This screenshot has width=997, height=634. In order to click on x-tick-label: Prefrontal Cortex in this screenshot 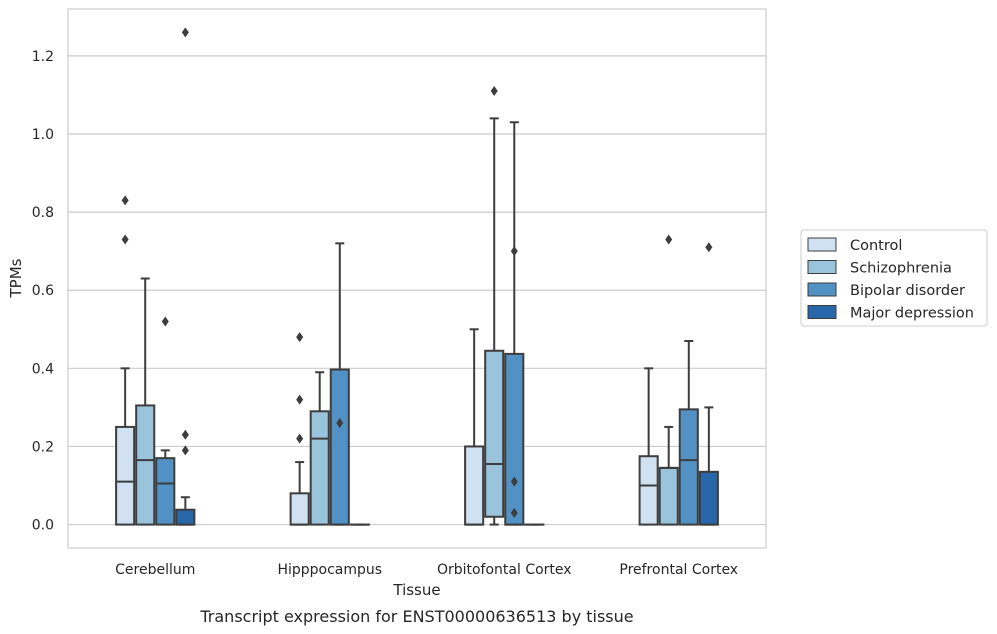, I will do `click(678, 570)`.